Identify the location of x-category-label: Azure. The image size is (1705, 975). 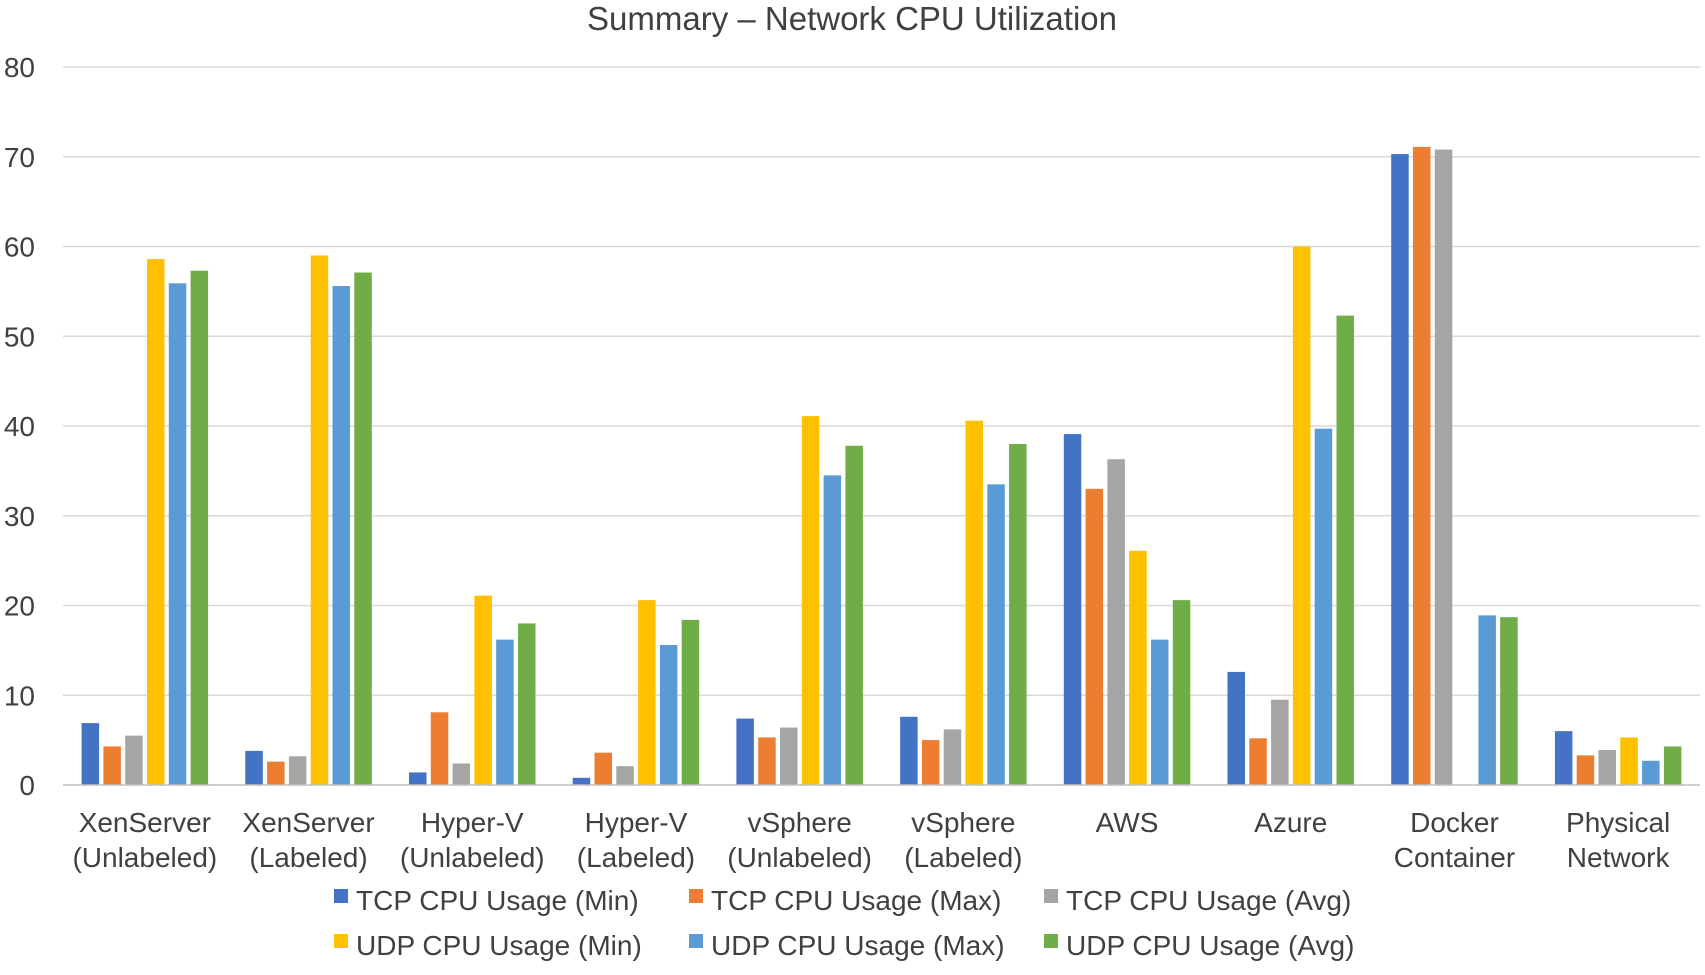
(1290, 822).